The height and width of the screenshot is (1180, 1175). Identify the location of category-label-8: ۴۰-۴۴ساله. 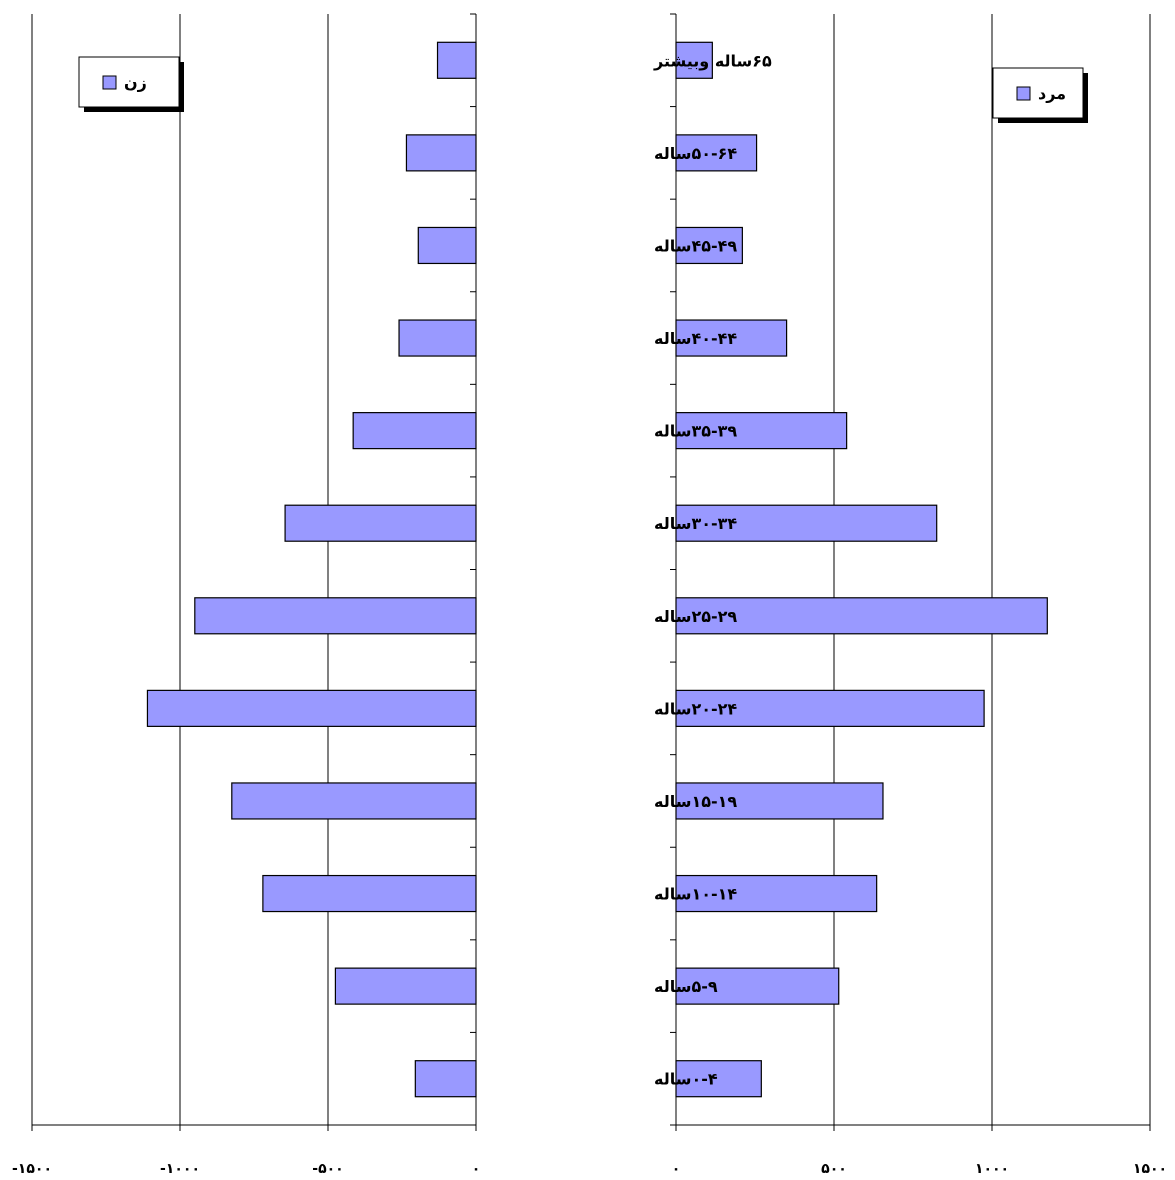
(695, 338).